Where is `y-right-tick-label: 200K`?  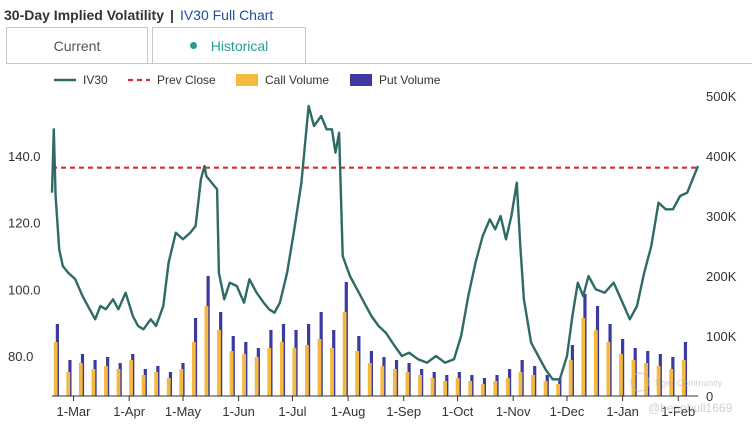 y-right-tick-label: 200K is located at coordinates (721, 276).